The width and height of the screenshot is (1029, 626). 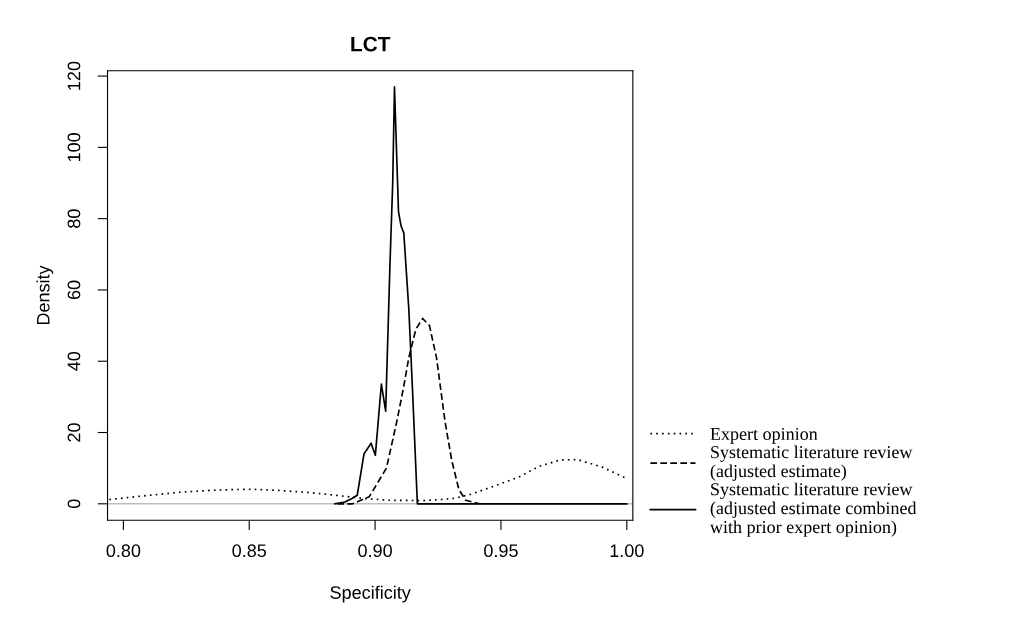 I want to click on y-axis-title: Density, so click(x=45, y=295).